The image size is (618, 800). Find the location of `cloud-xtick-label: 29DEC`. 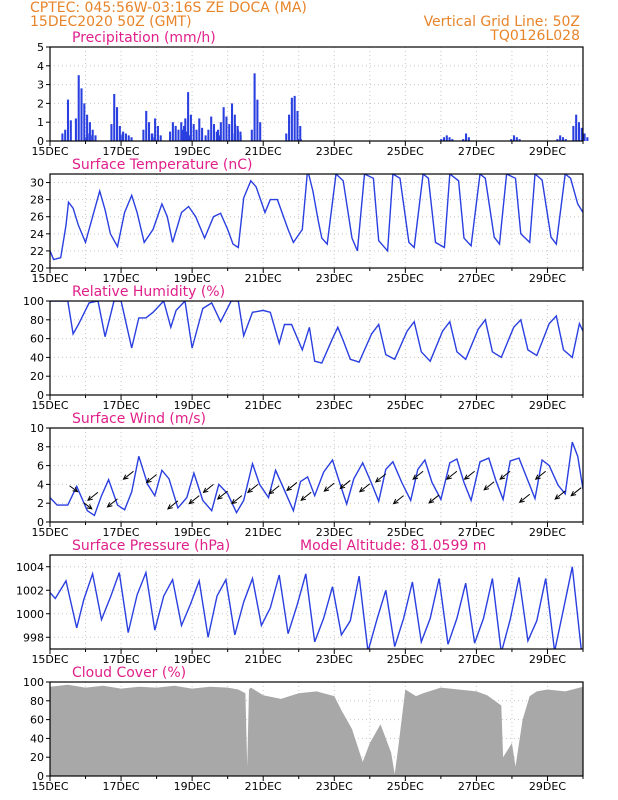

cloud-xtick-label: 29DEC is located at coordinates (547, 786).